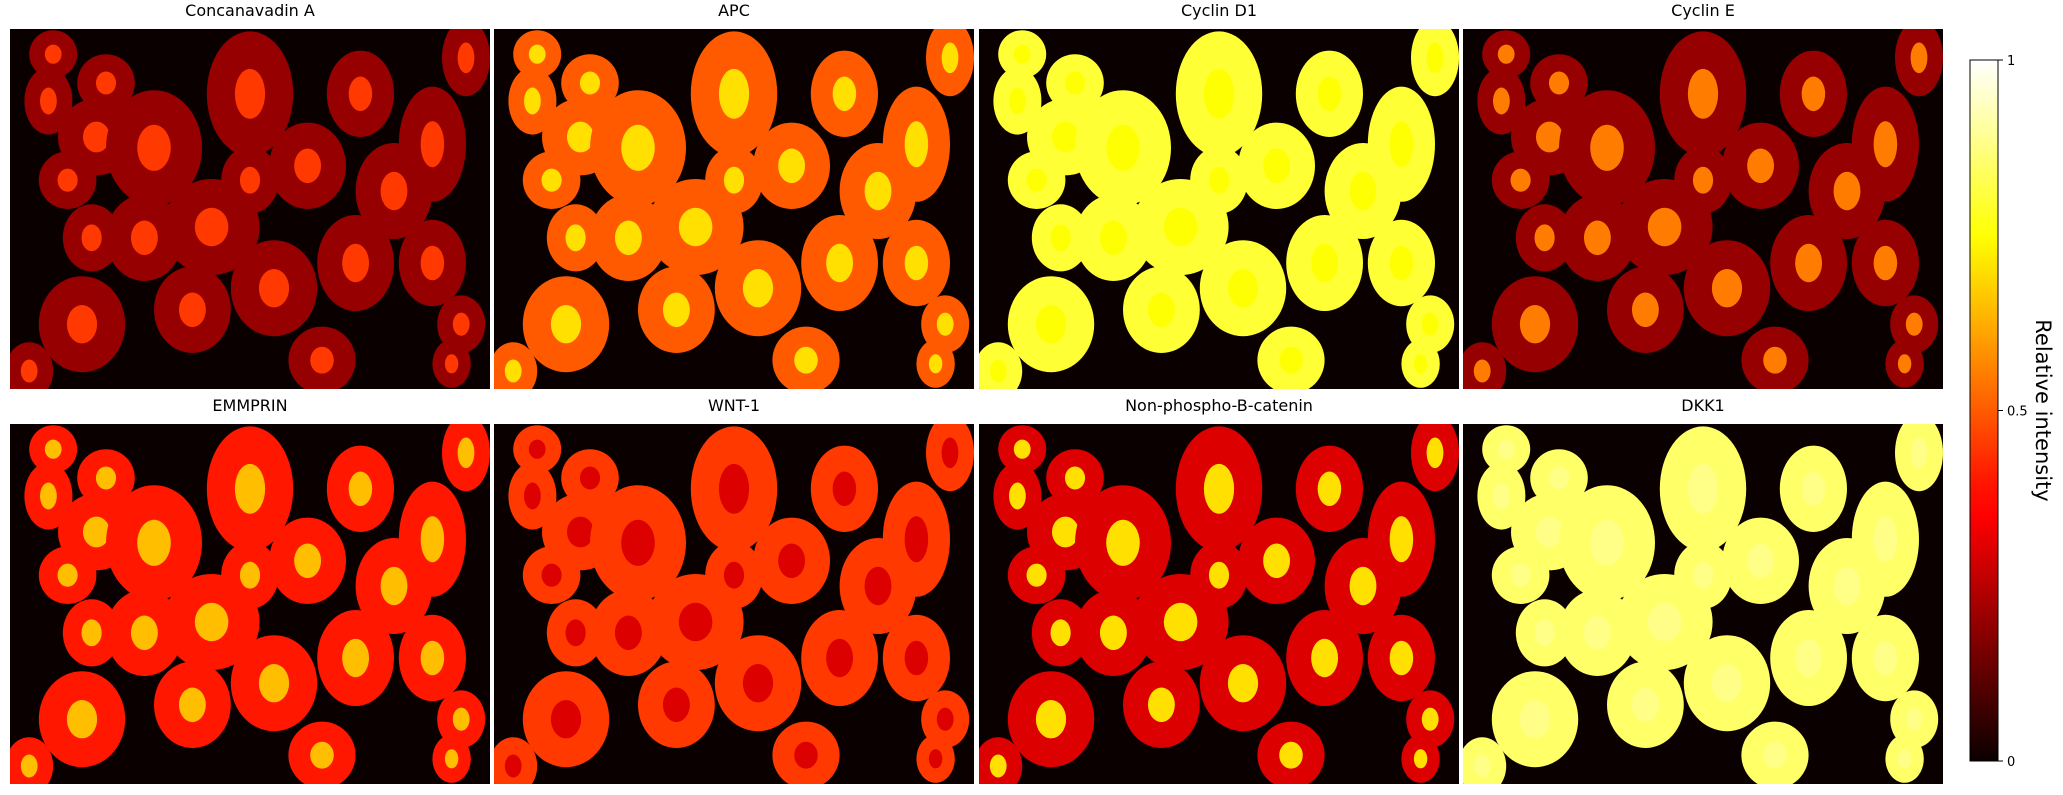 The height and width of the screenshot is (795, 2063). What do you see at coordinates (1219, 405) in the screenshot?
I see `panel-title: Non-phospho-B-catenin` at bounding box center [1219, 405].